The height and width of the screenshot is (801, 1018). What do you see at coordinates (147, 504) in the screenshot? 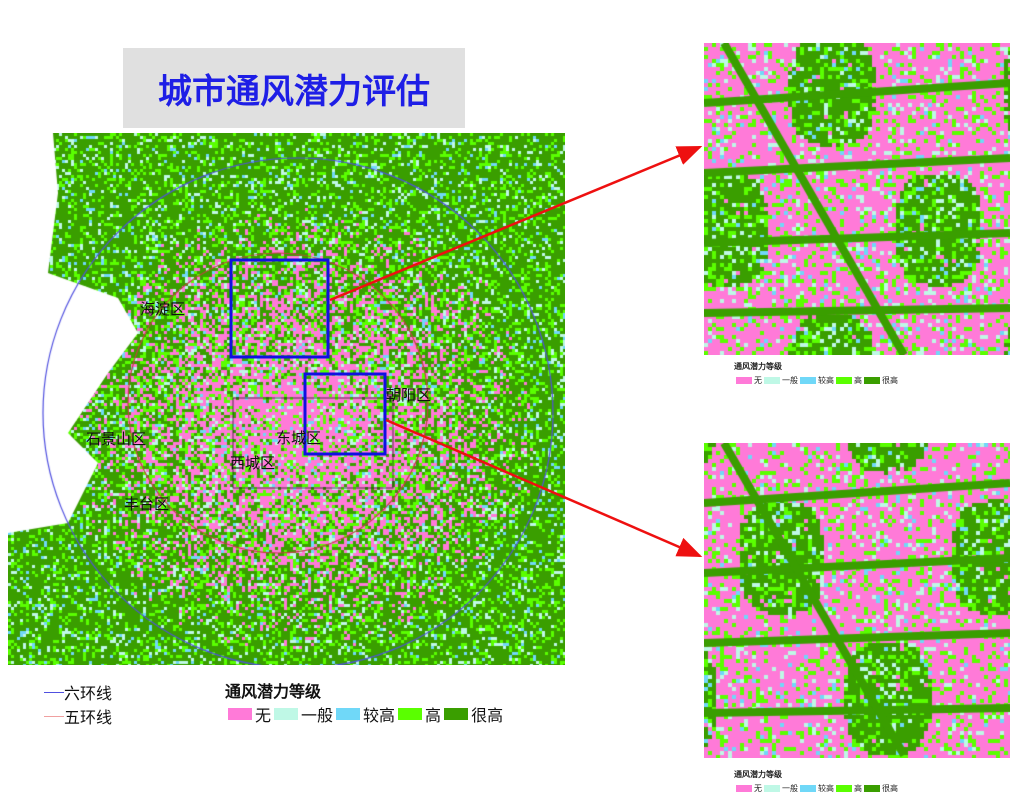
I see `district-label: 丰台区` at bounding box center [147, 504].